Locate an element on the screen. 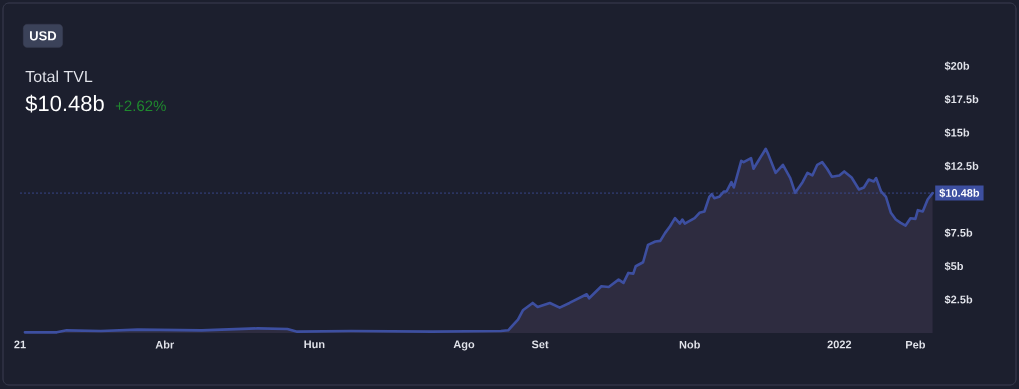 The height and width of the screenshot is (389, 1019). y-tick-label: $2.5b is located at coordinates (958, 300).